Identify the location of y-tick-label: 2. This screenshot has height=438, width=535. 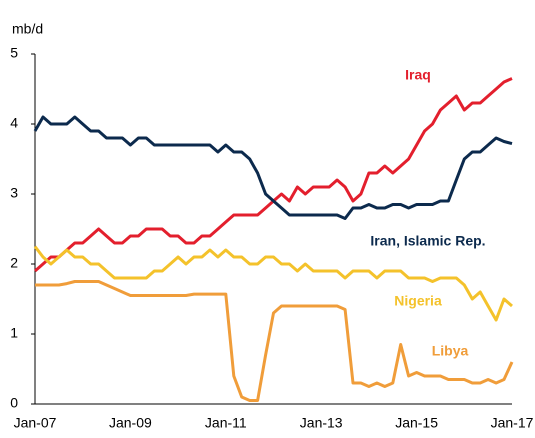
(14, 263).